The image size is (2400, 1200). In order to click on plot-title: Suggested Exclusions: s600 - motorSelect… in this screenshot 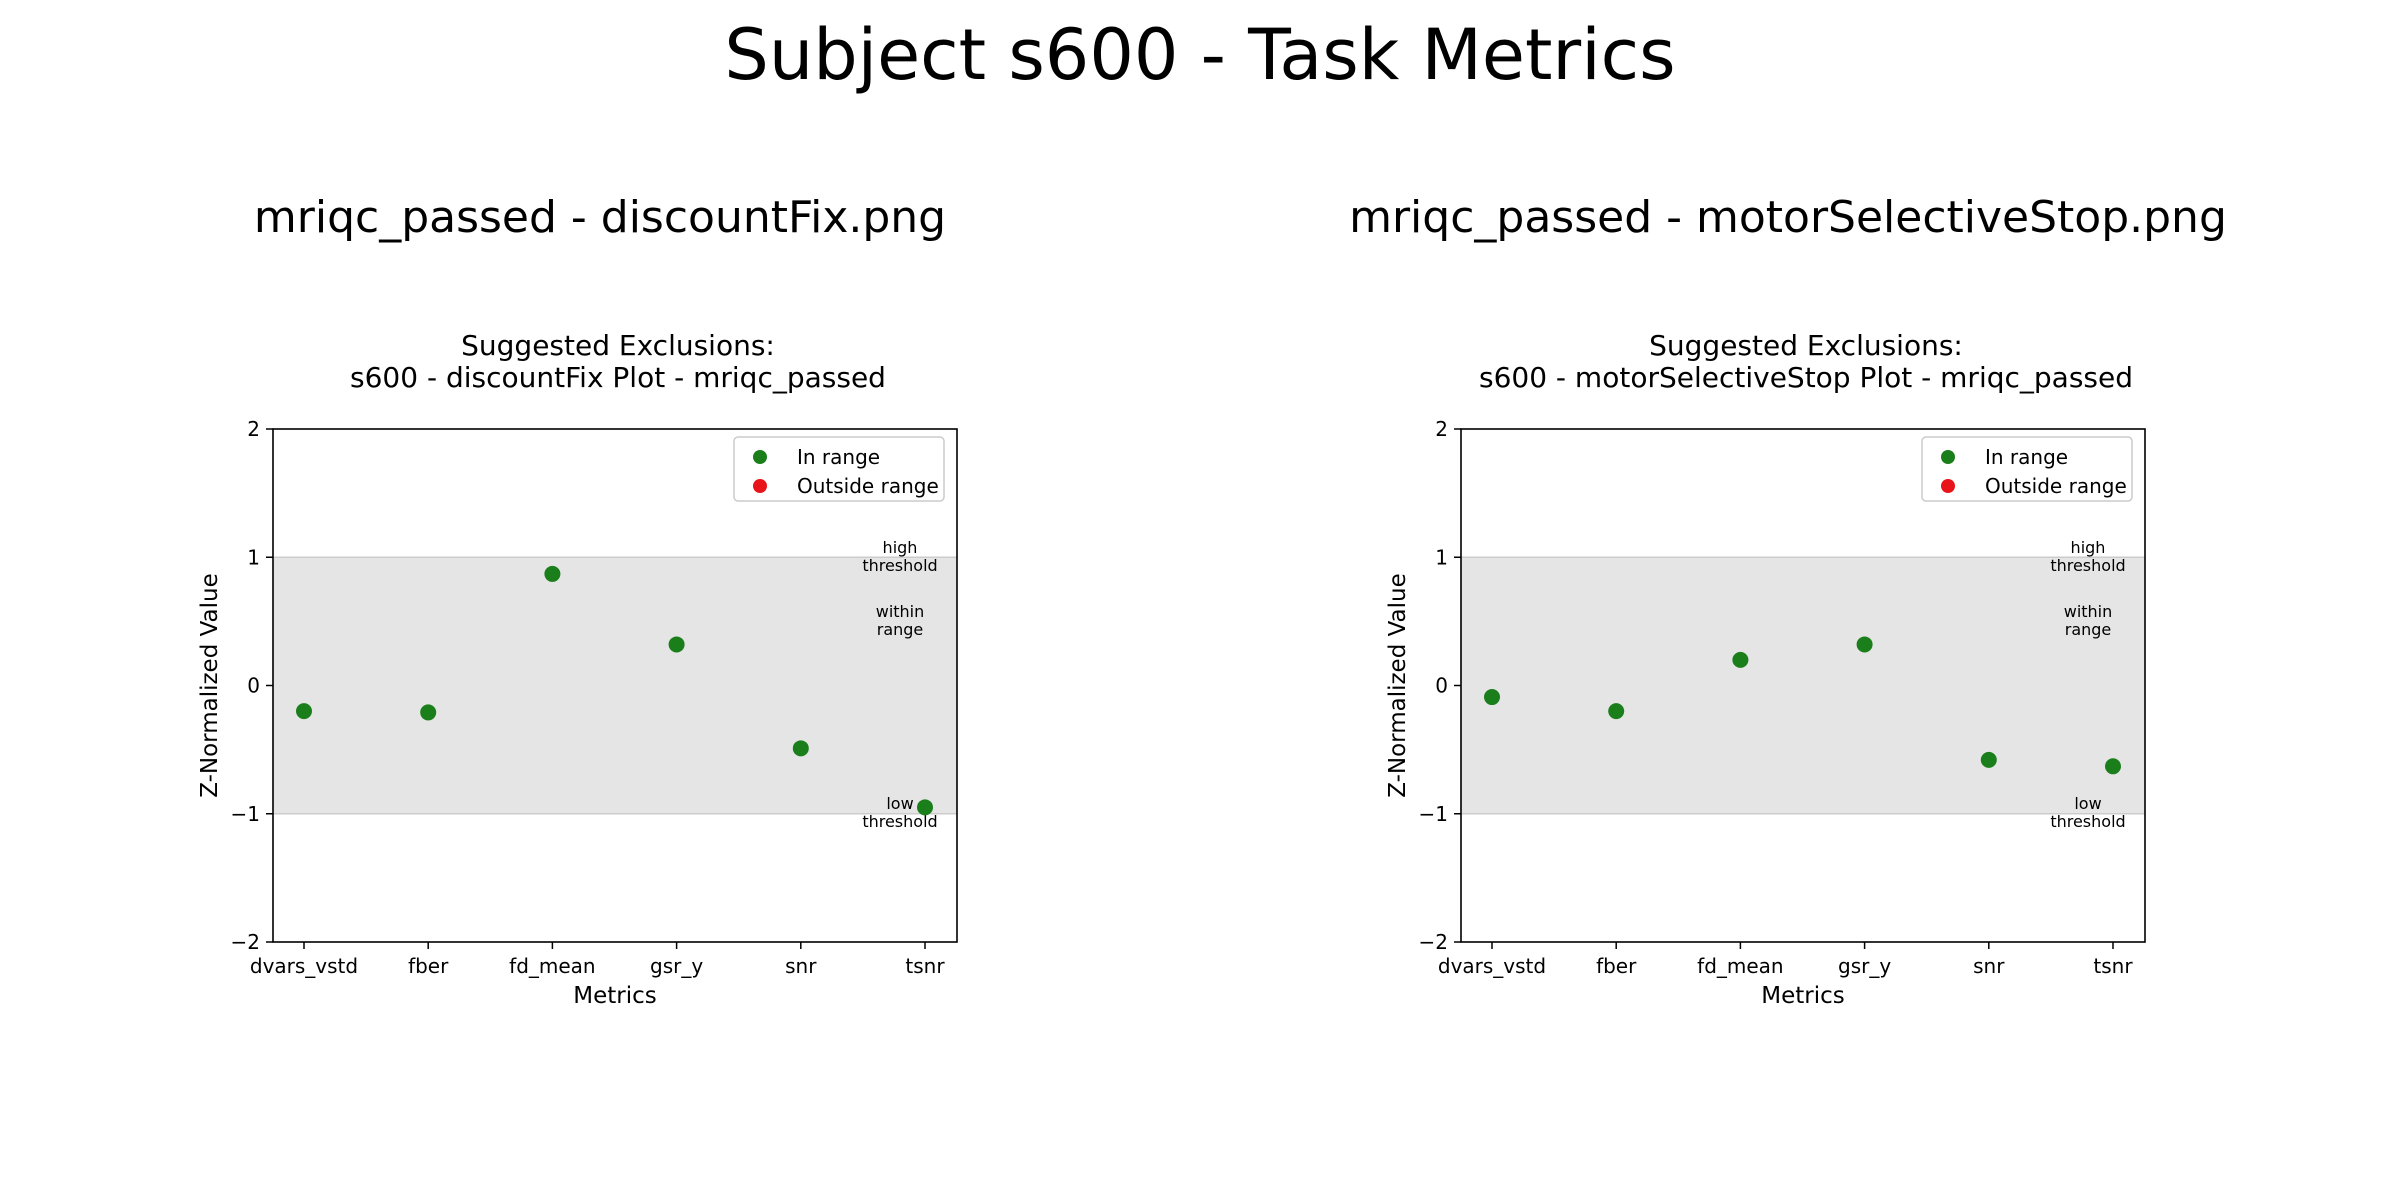, I will do `click(1806, 362)`.